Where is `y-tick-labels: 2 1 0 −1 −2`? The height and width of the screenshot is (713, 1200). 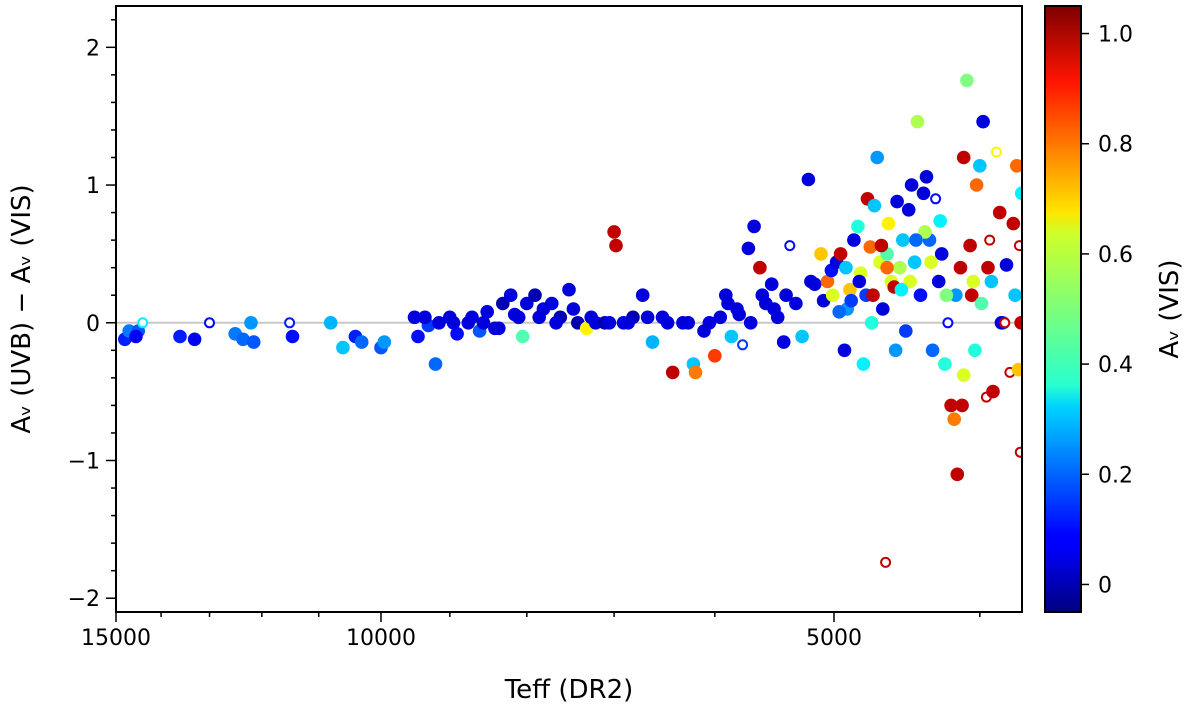 y-tick-labels: 2 1 0 −1 −2 is located at coordinates (84, 324).